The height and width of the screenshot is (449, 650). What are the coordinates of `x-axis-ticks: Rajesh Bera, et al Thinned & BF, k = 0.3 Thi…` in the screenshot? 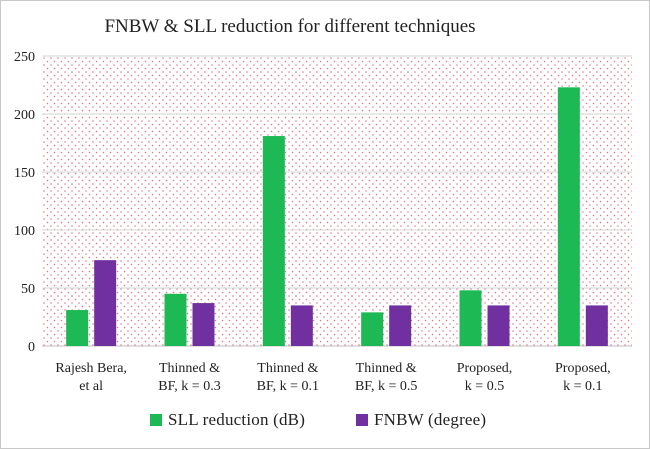 It's located at (332, 377).